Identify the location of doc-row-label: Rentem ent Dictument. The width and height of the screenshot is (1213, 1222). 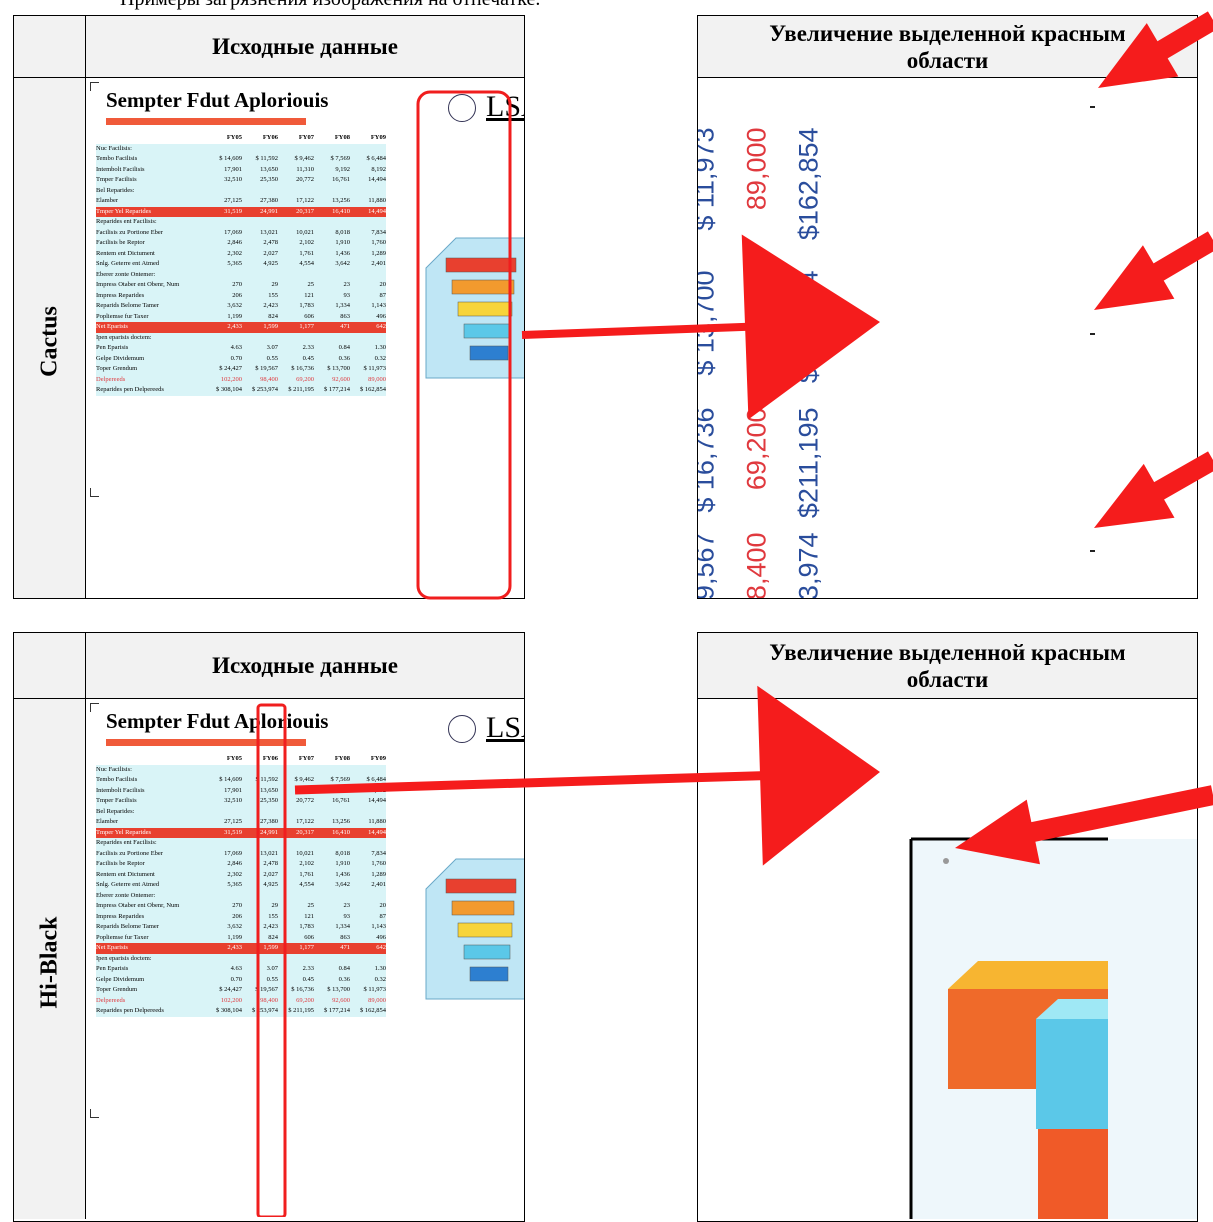
(125, 874).